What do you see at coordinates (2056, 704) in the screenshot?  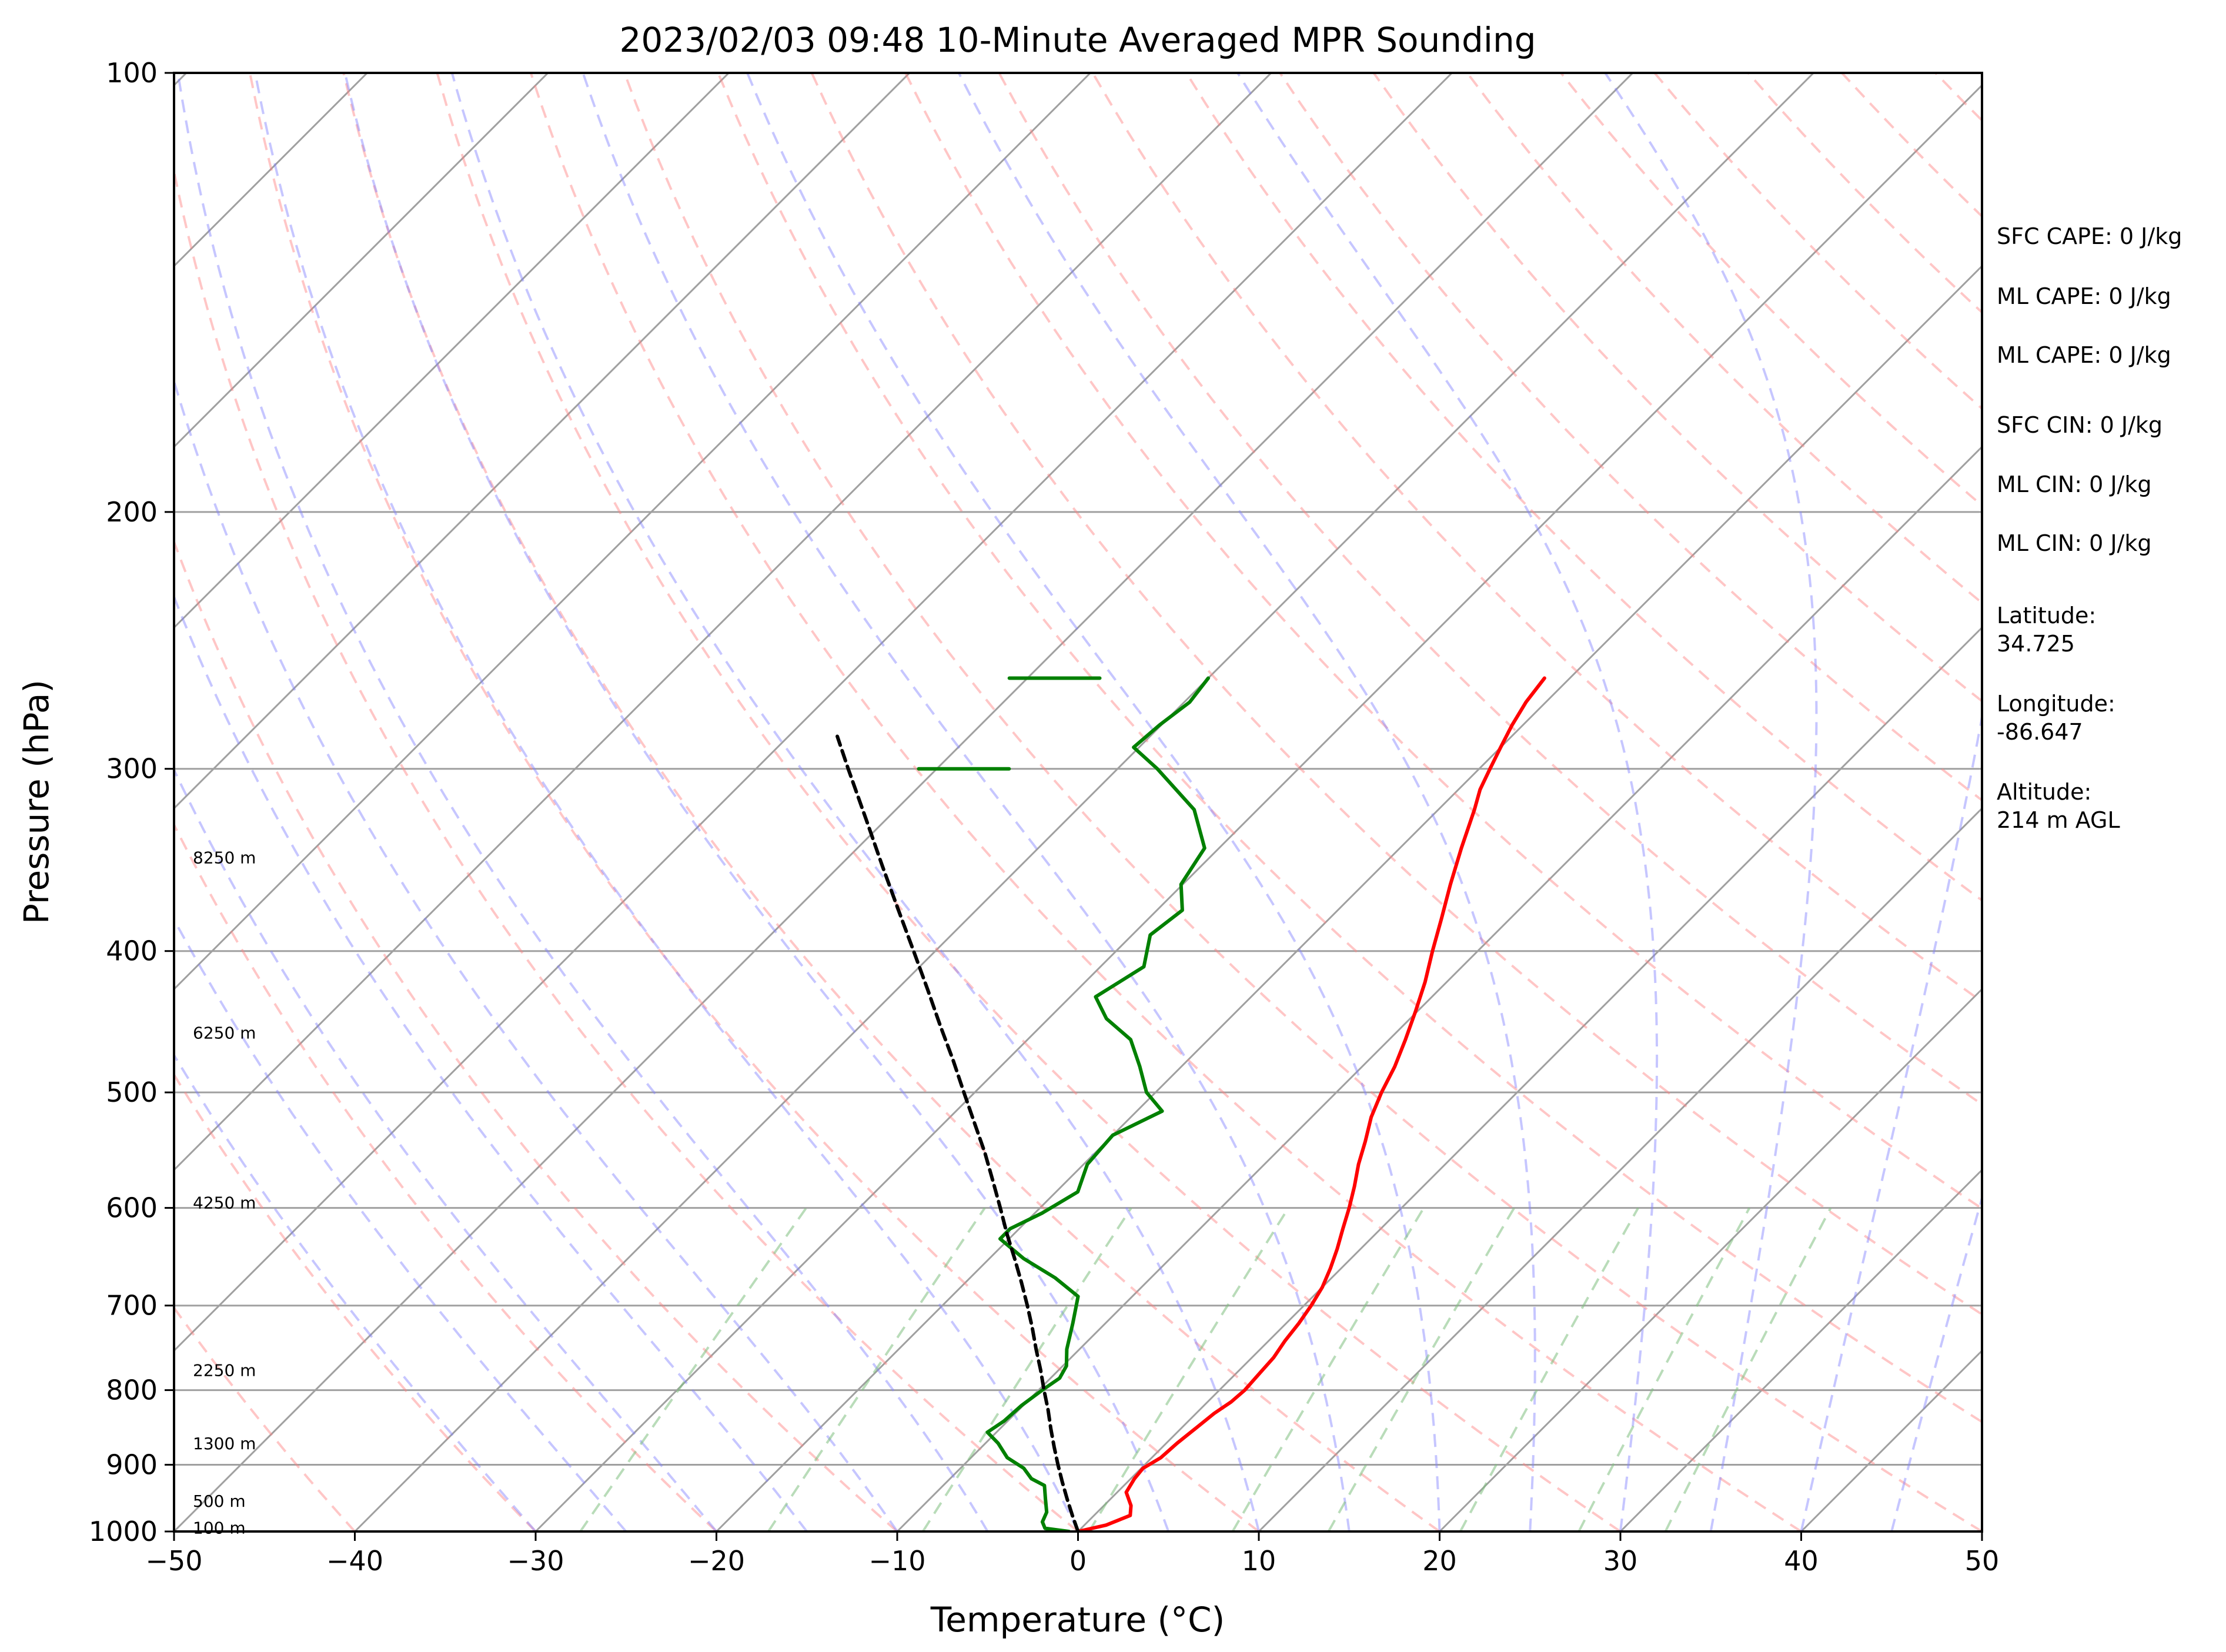 I see `longitude-label: Longitude:` at bounding box center [2056, 704].